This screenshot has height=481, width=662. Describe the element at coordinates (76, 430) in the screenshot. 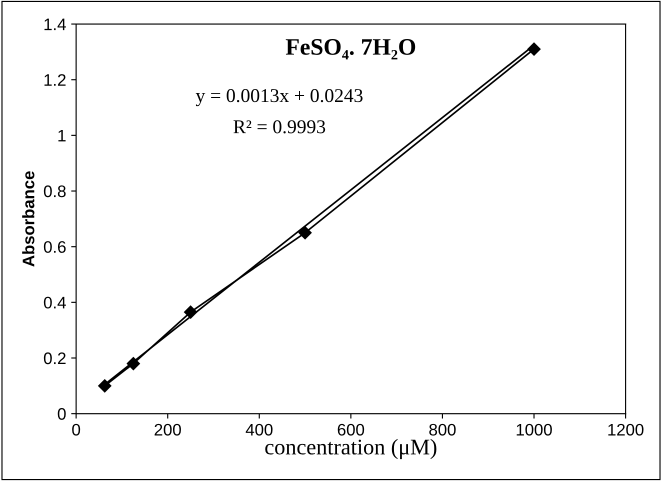

I see `x-tick-label: 0` at that location.